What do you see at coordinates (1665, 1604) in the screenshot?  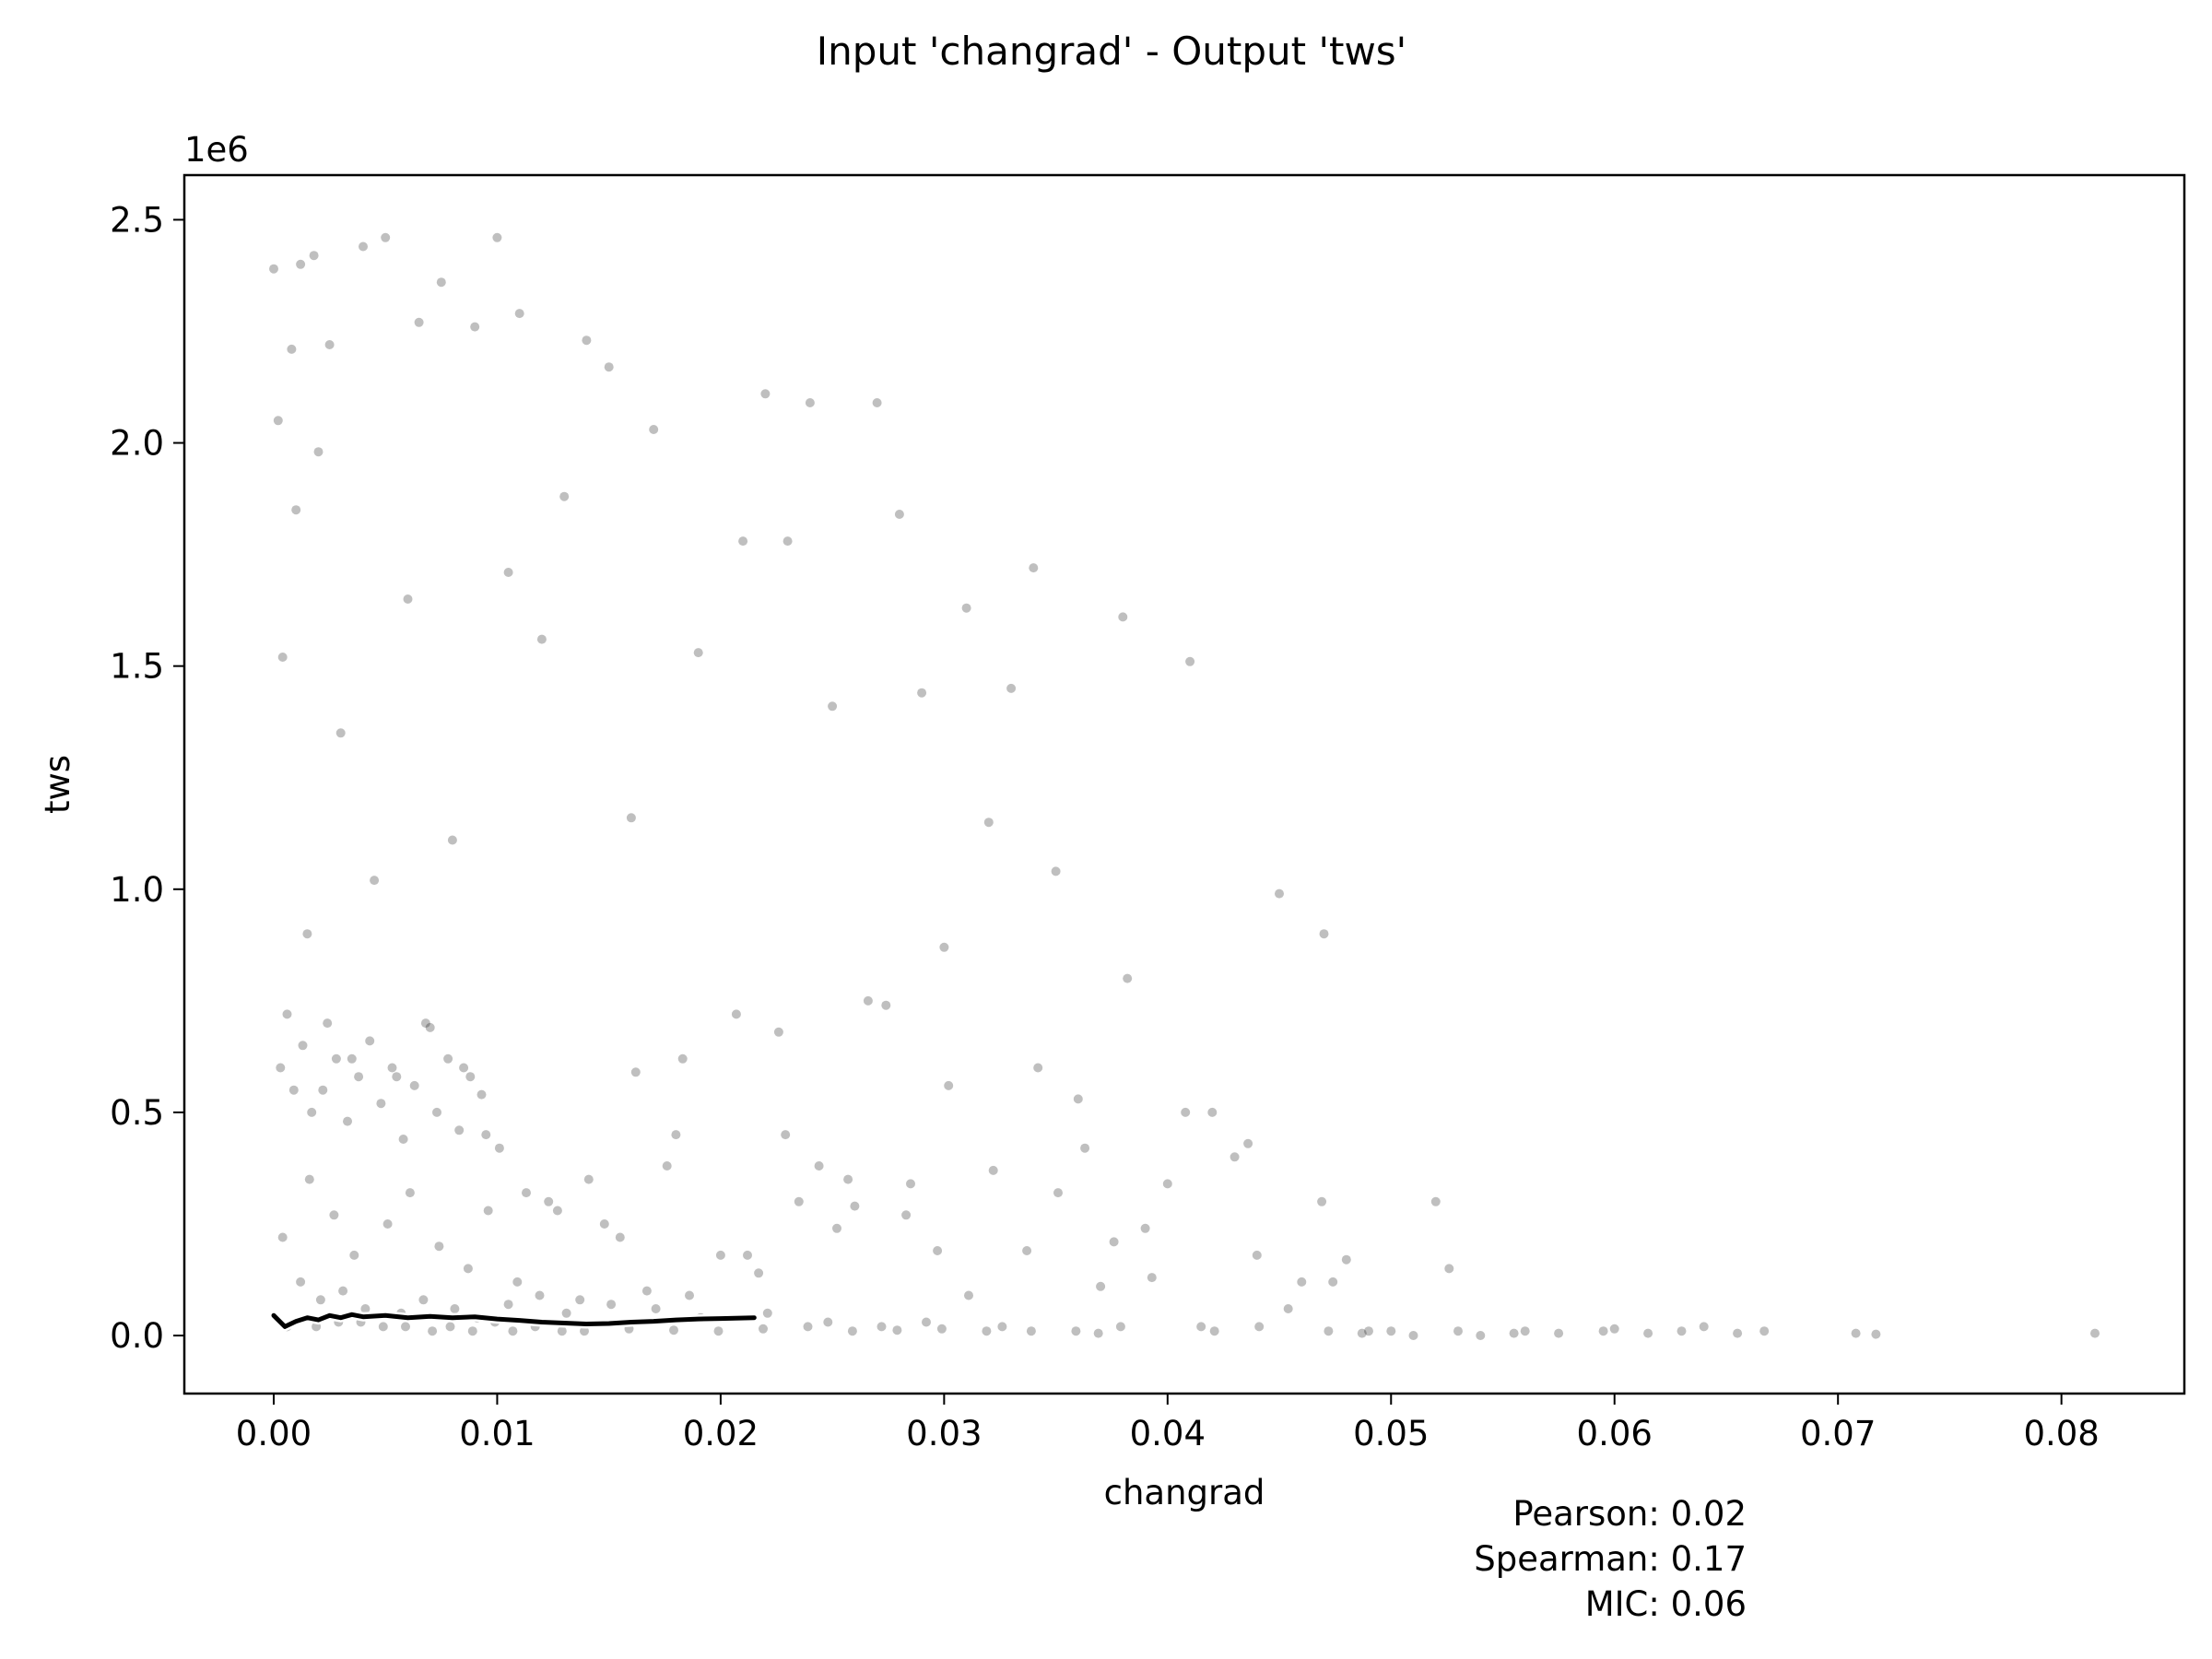 I see `mic-stat: MIC: 0.06` at bounding box center [1665, 1604].